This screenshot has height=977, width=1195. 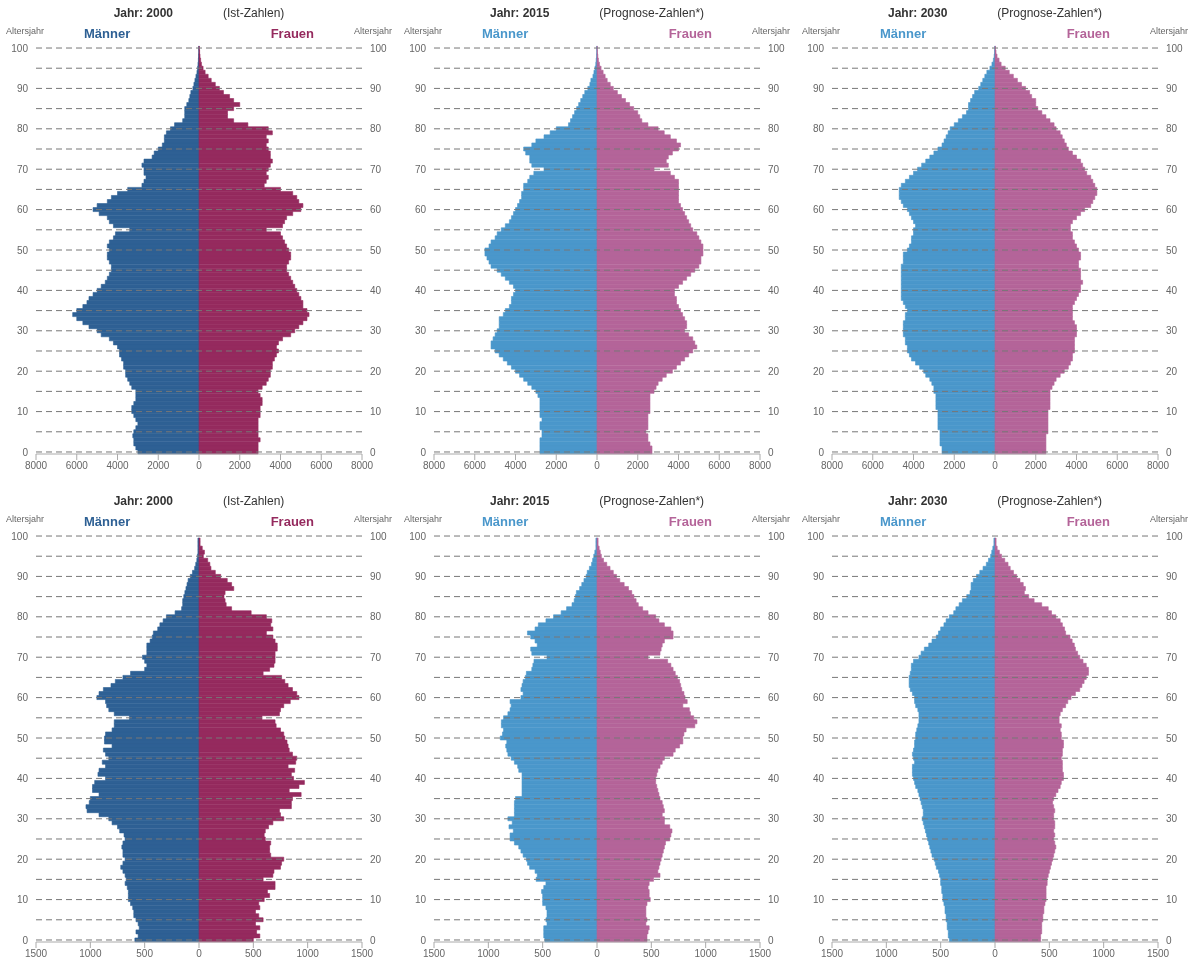 What do you see at coordinates (760, 466) in the screenshot?
I see `x-tick-label: 8000` at bounding box center [760, 466].